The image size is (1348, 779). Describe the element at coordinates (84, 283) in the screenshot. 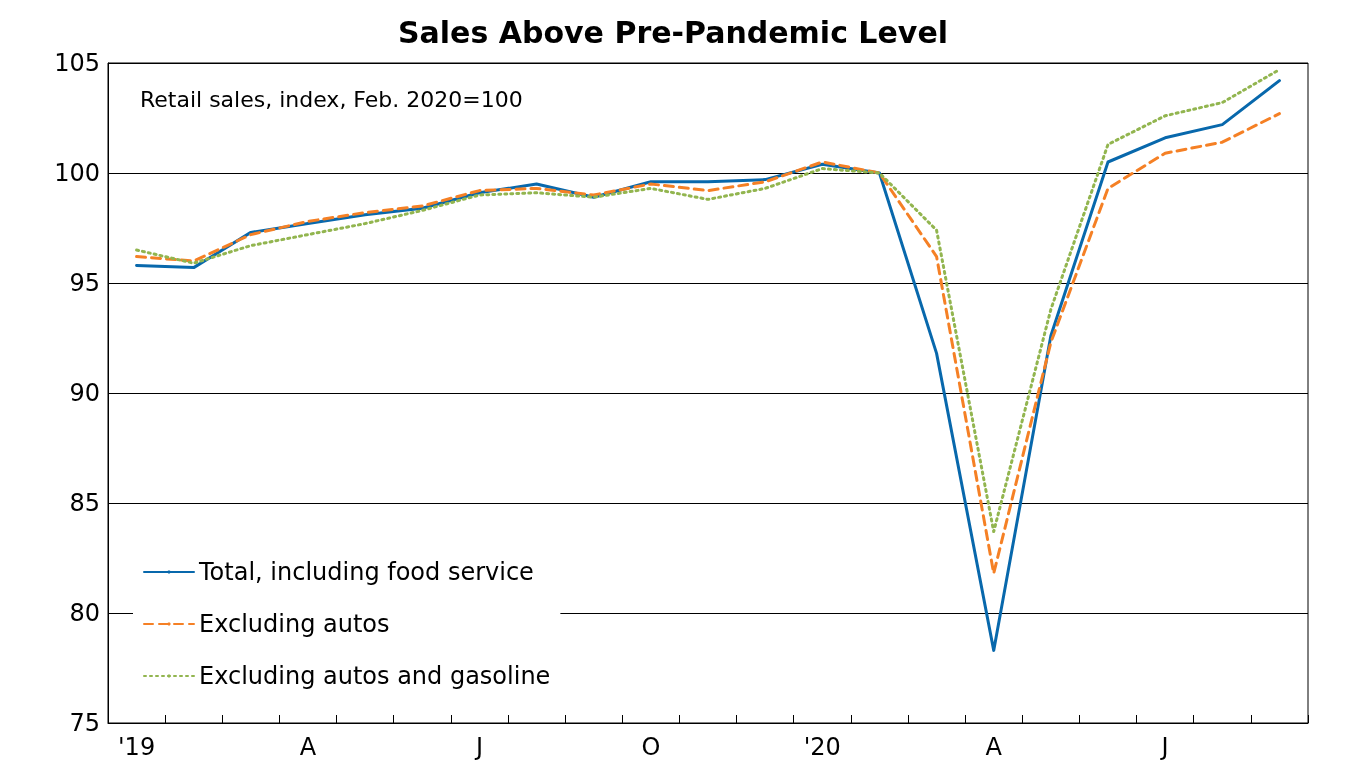

I see `y-tick-label: 95` at that location.